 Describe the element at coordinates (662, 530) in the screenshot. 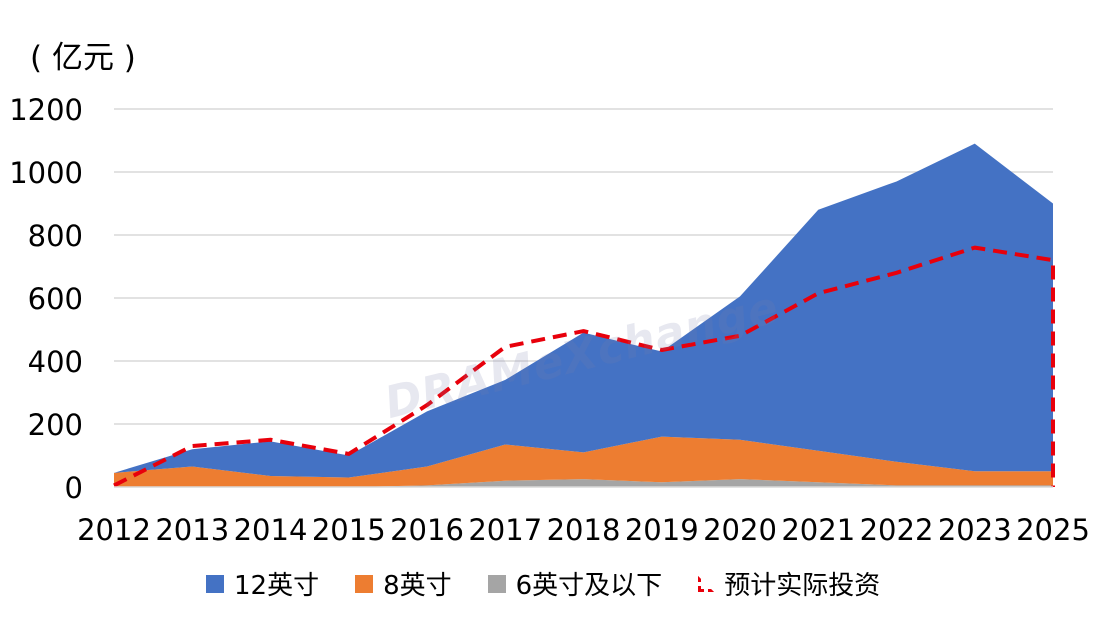

I see `x-tick-label-2019: 2019` at that location.